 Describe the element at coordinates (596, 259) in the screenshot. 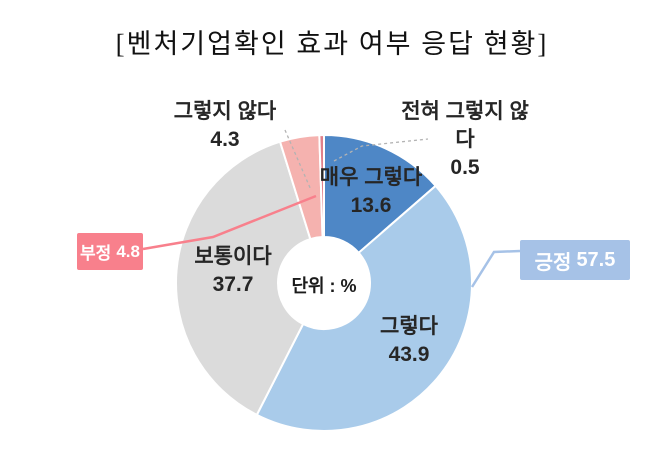

I see `callout-value: 57.5` at that location.